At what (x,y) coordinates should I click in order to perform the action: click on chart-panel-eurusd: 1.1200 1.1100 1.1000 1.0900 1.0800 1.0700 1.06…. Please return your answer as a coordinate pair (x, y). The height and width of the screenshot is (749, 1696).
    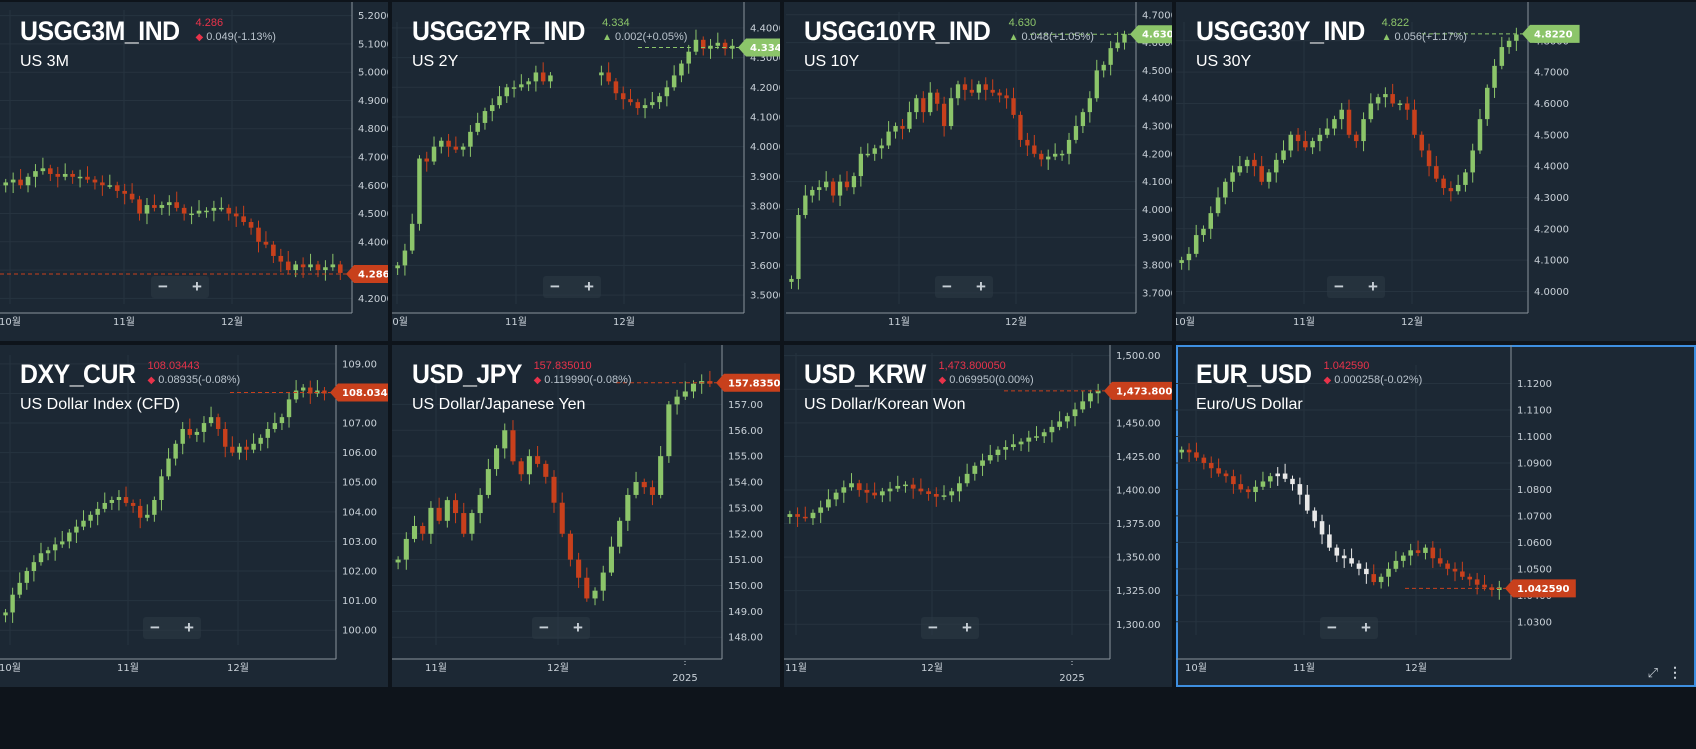
    Looking at the image, I should click on (1436, 516).